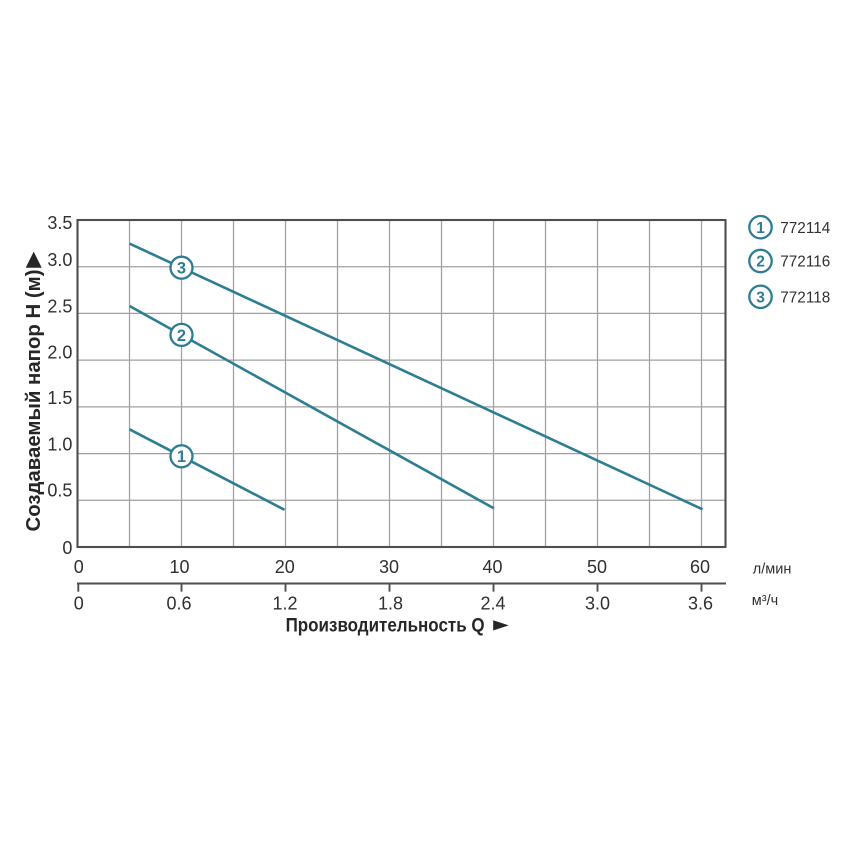  Describe the element at coordinates (805, 228) in the screenshot. I see `svg-text: 772114` at that location.